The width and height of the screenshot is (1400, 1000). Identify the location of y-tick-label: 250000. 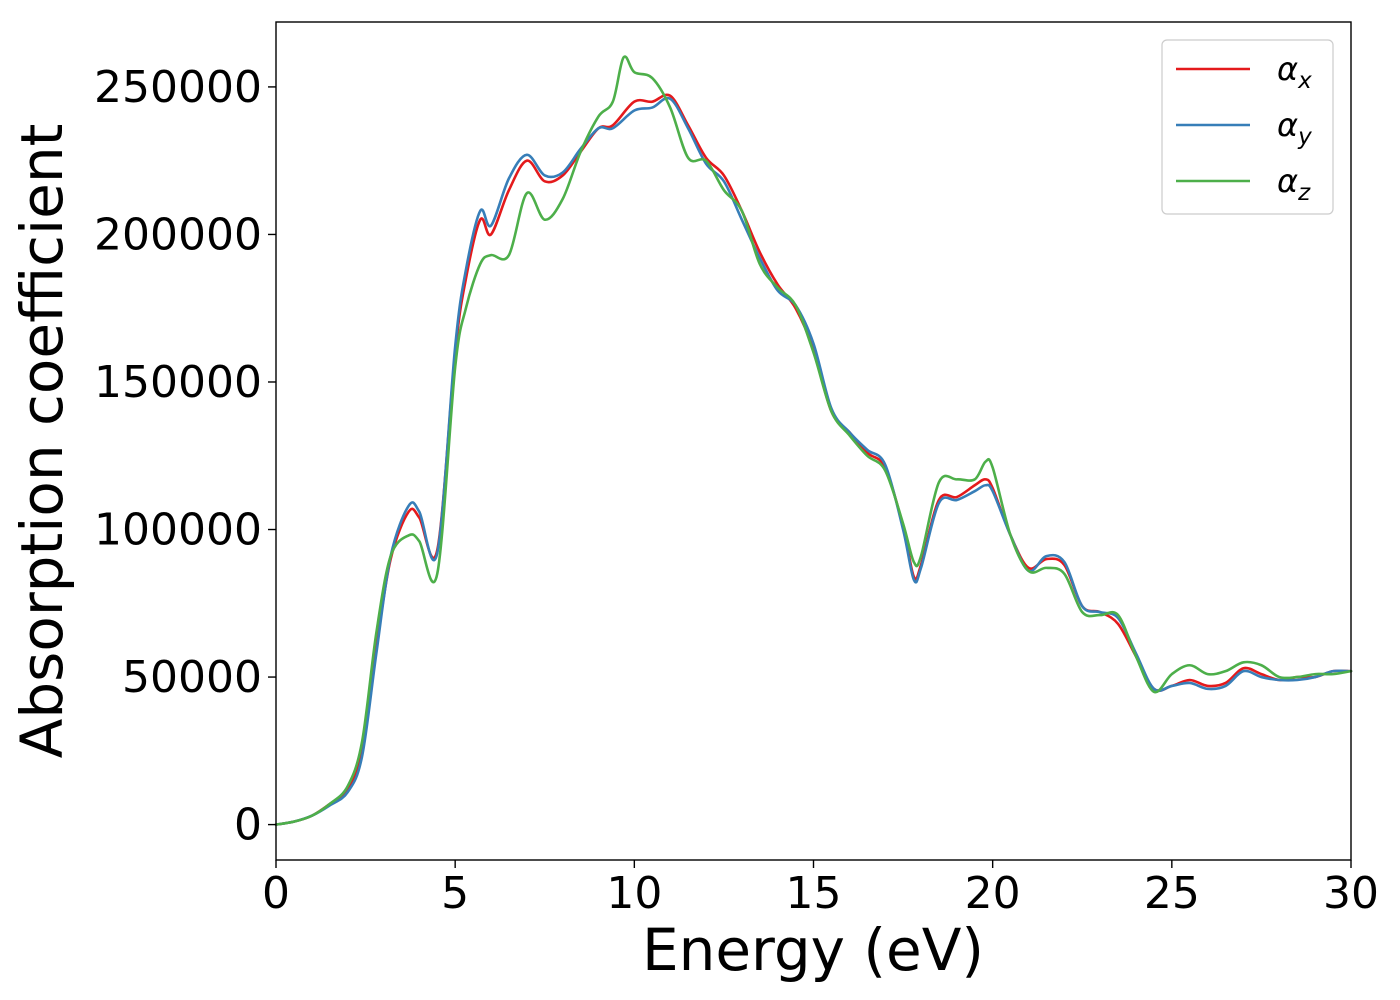
(178, 87).